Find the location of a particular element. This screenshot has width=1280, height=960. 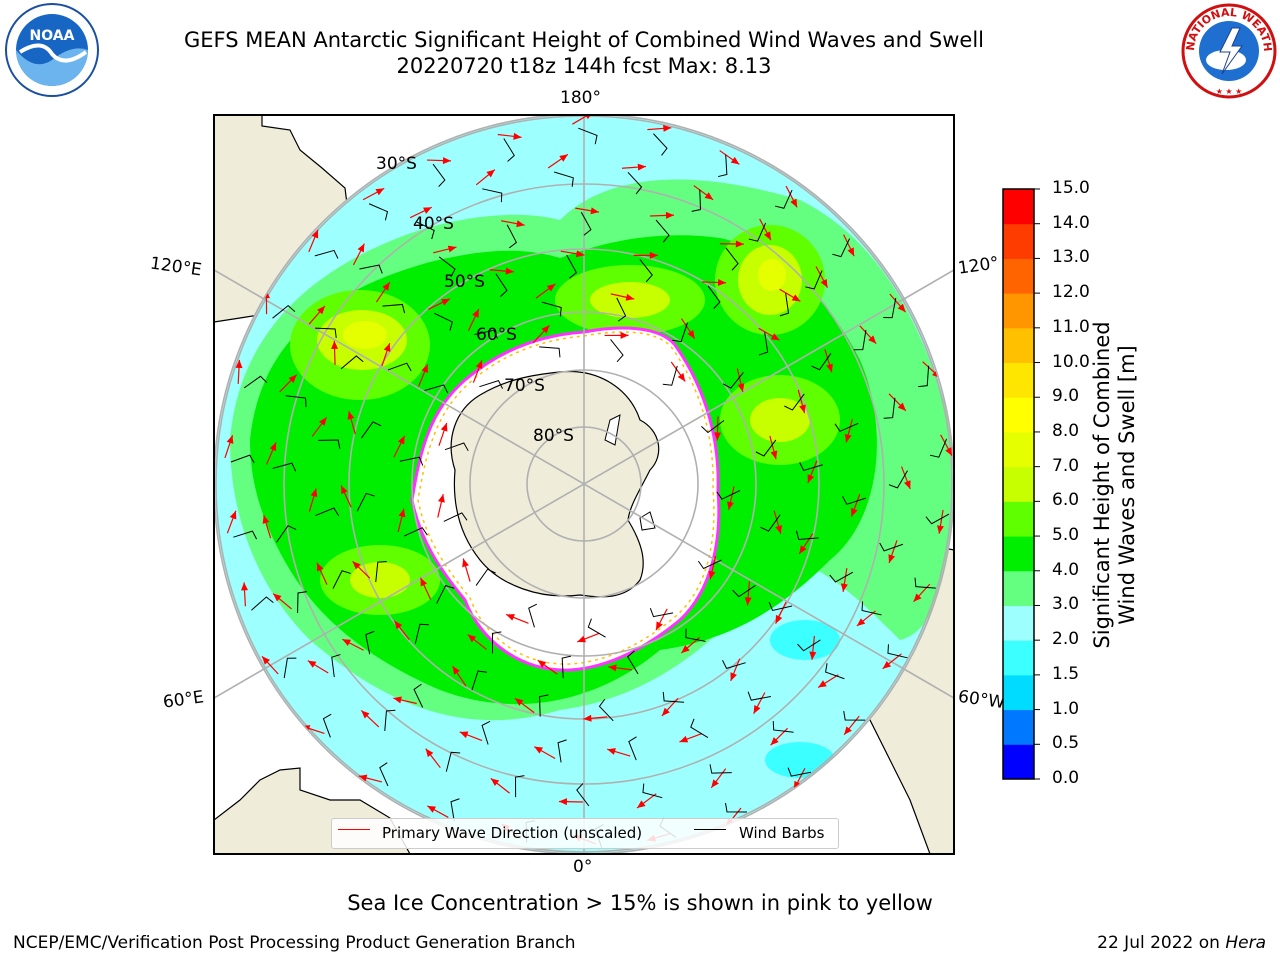

footer-date: 22 Jul 2022 on Hera is located at coordinates (1181, 943).